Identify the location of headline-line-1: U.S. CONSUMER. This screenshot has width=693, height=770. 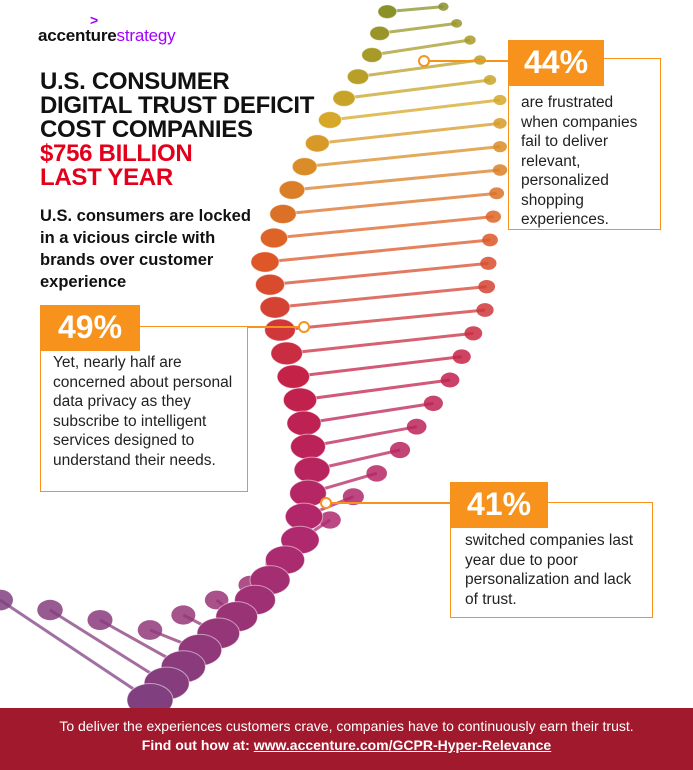
(135, 81).